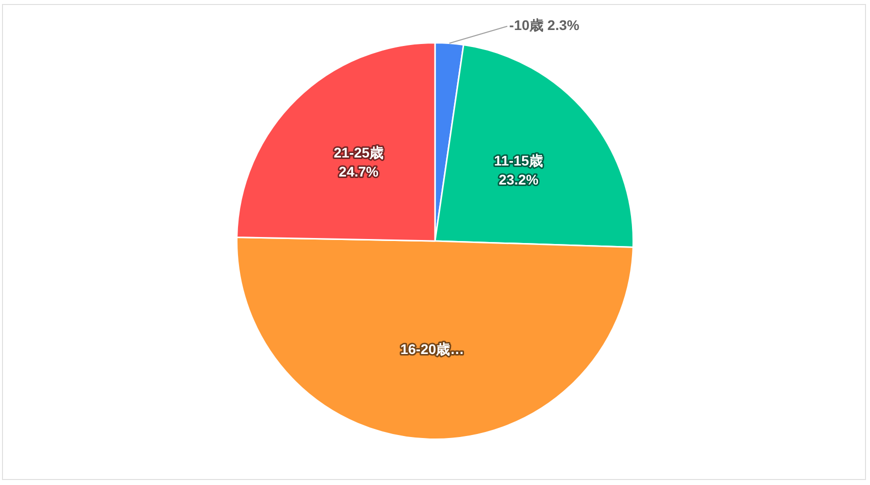  Describe the element at coordinates (544, 25) in the screenshot. I see `slice-label: -10歳 2.3%` at that location.